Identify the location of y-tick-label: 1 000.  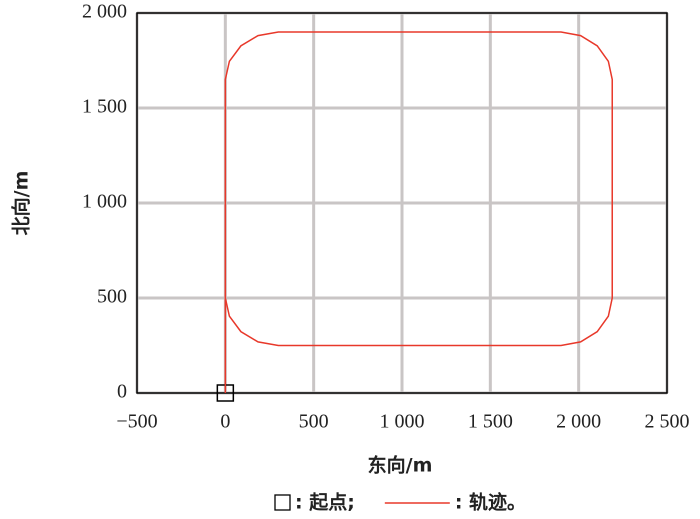
(104, 202).